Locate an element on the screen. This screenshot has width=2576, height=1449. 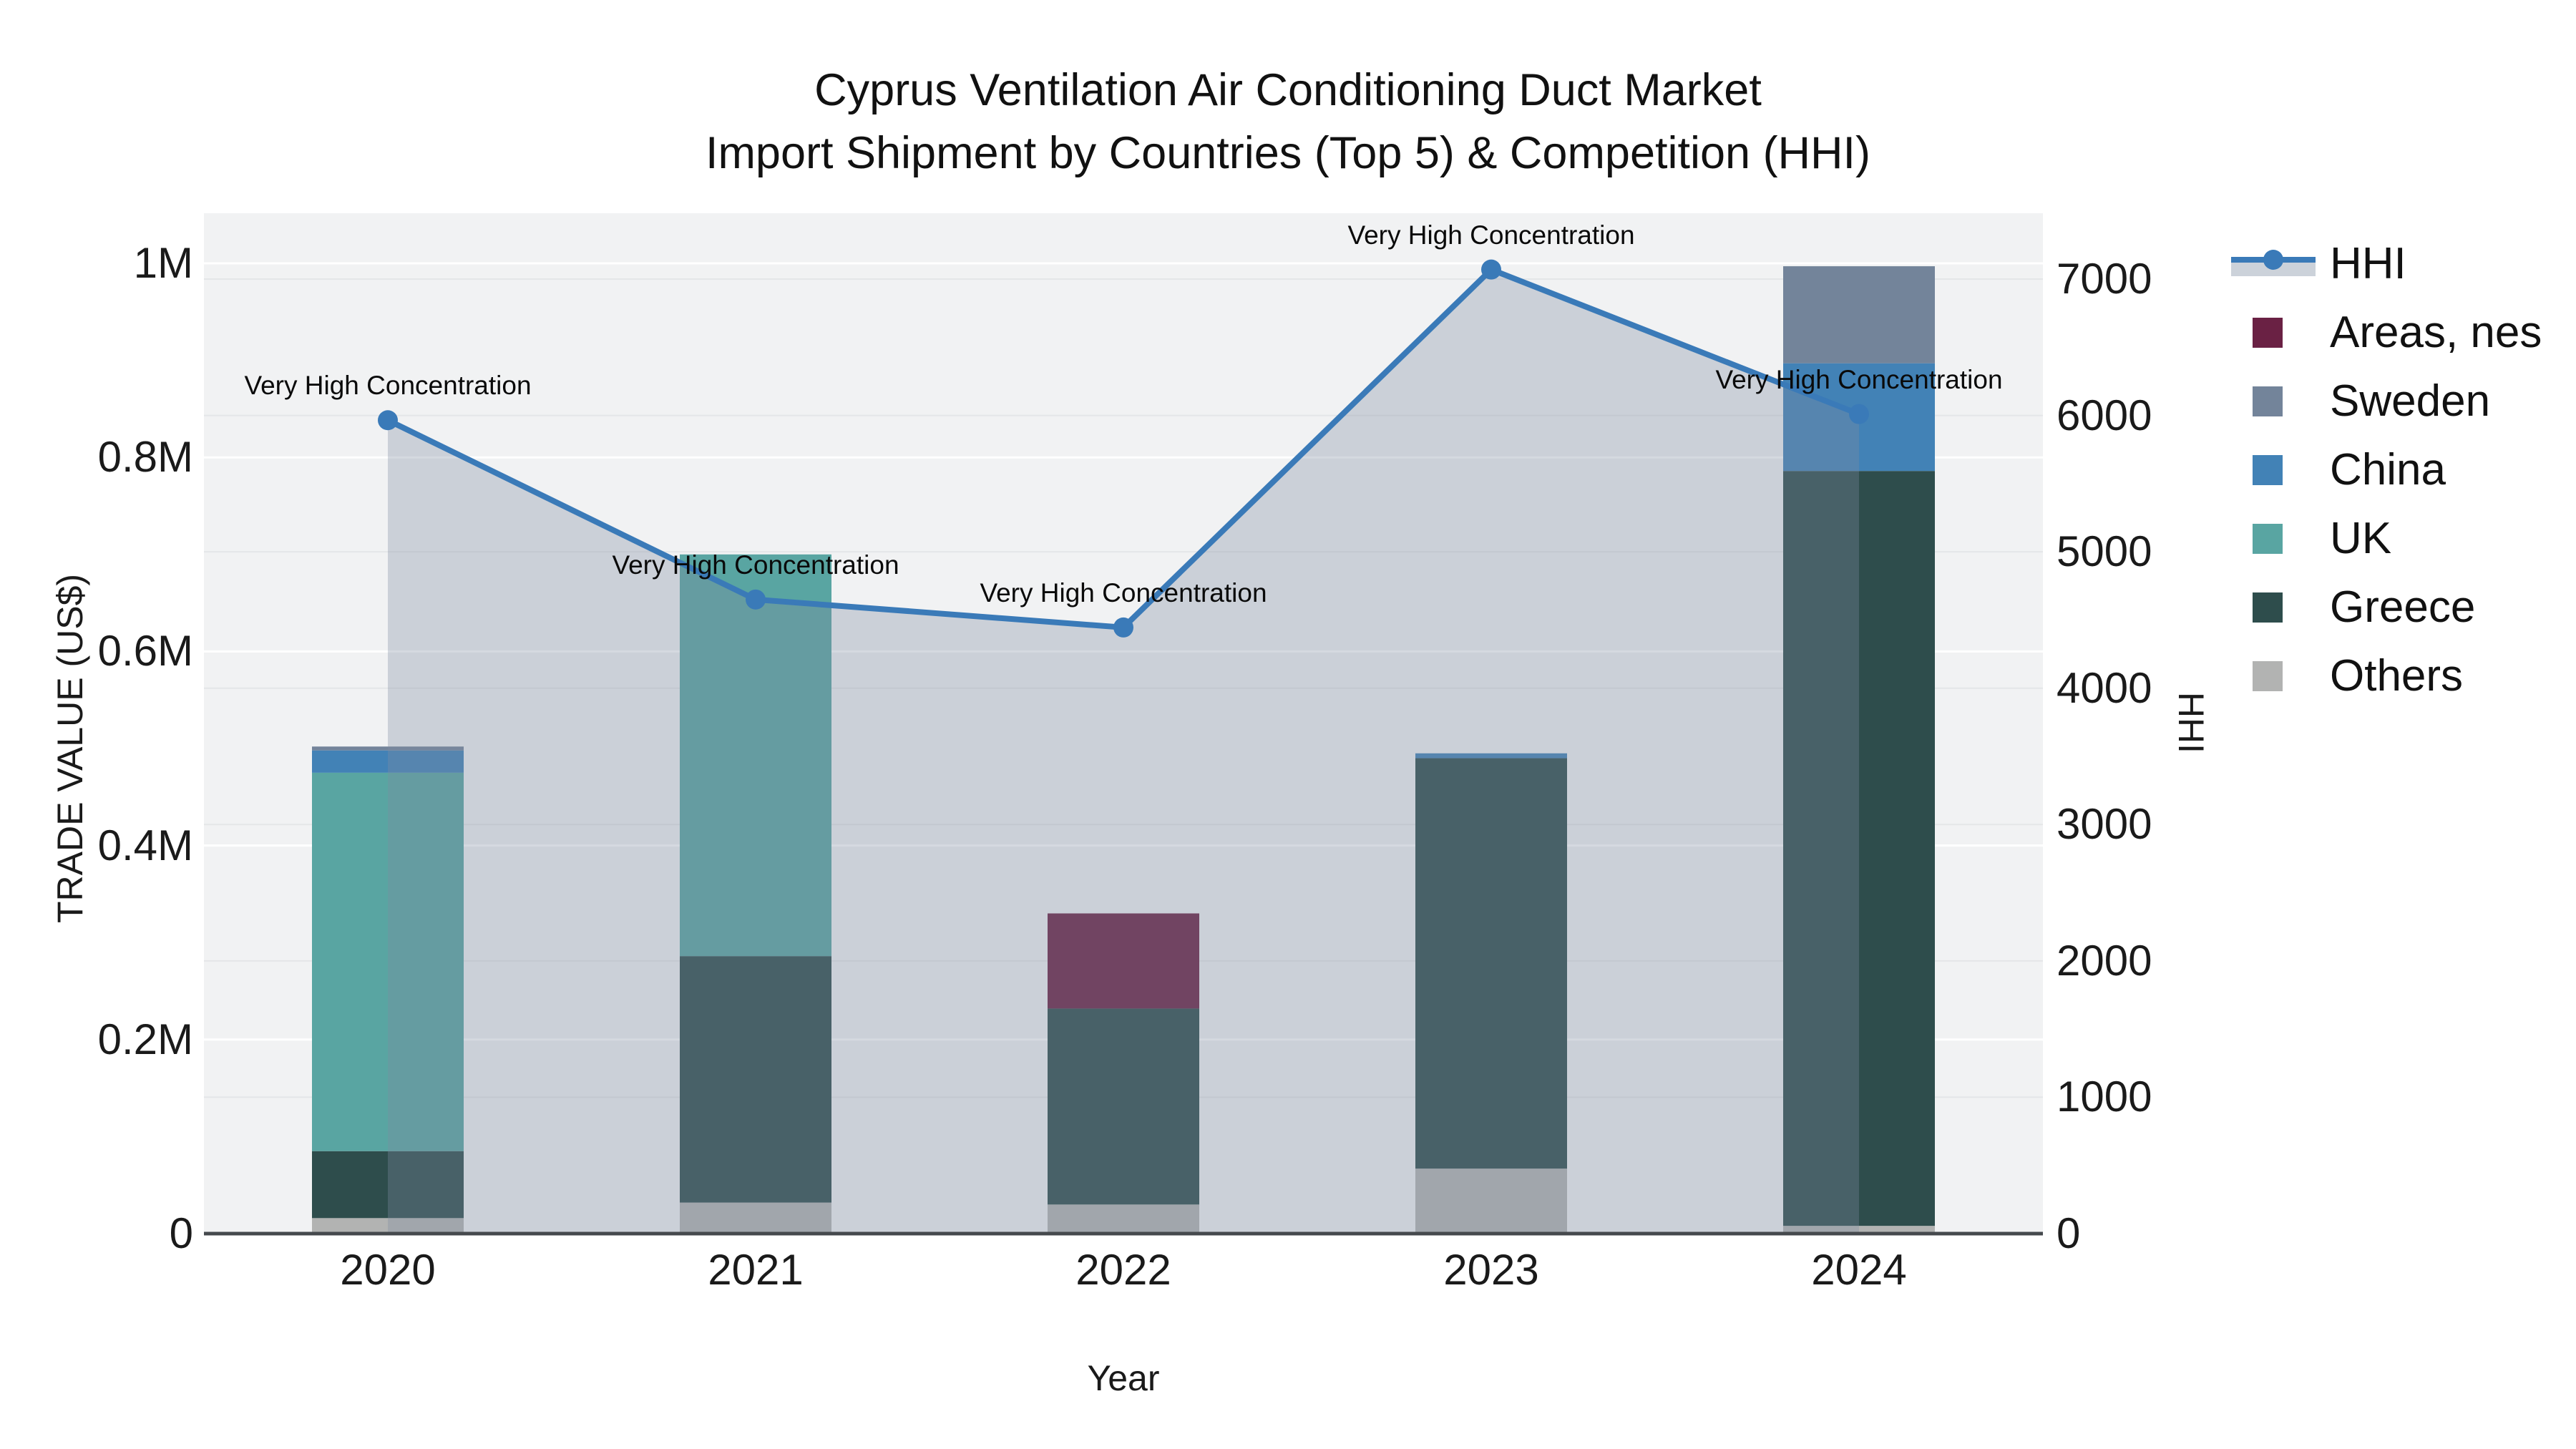
annotation-2024: Very High Concentration is located at coordinates (1859, 379).